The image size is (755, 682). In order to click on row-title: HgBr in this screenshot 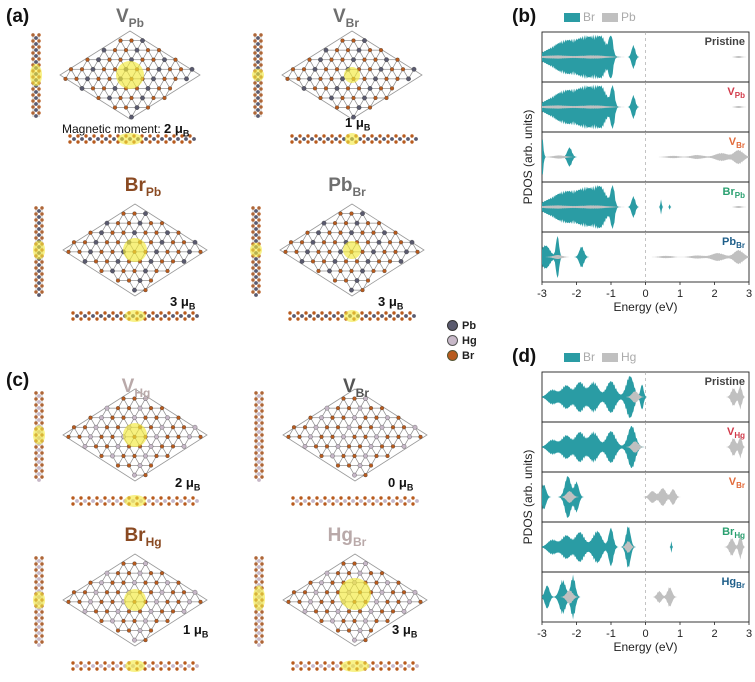, I will do `click(733, 583)`.